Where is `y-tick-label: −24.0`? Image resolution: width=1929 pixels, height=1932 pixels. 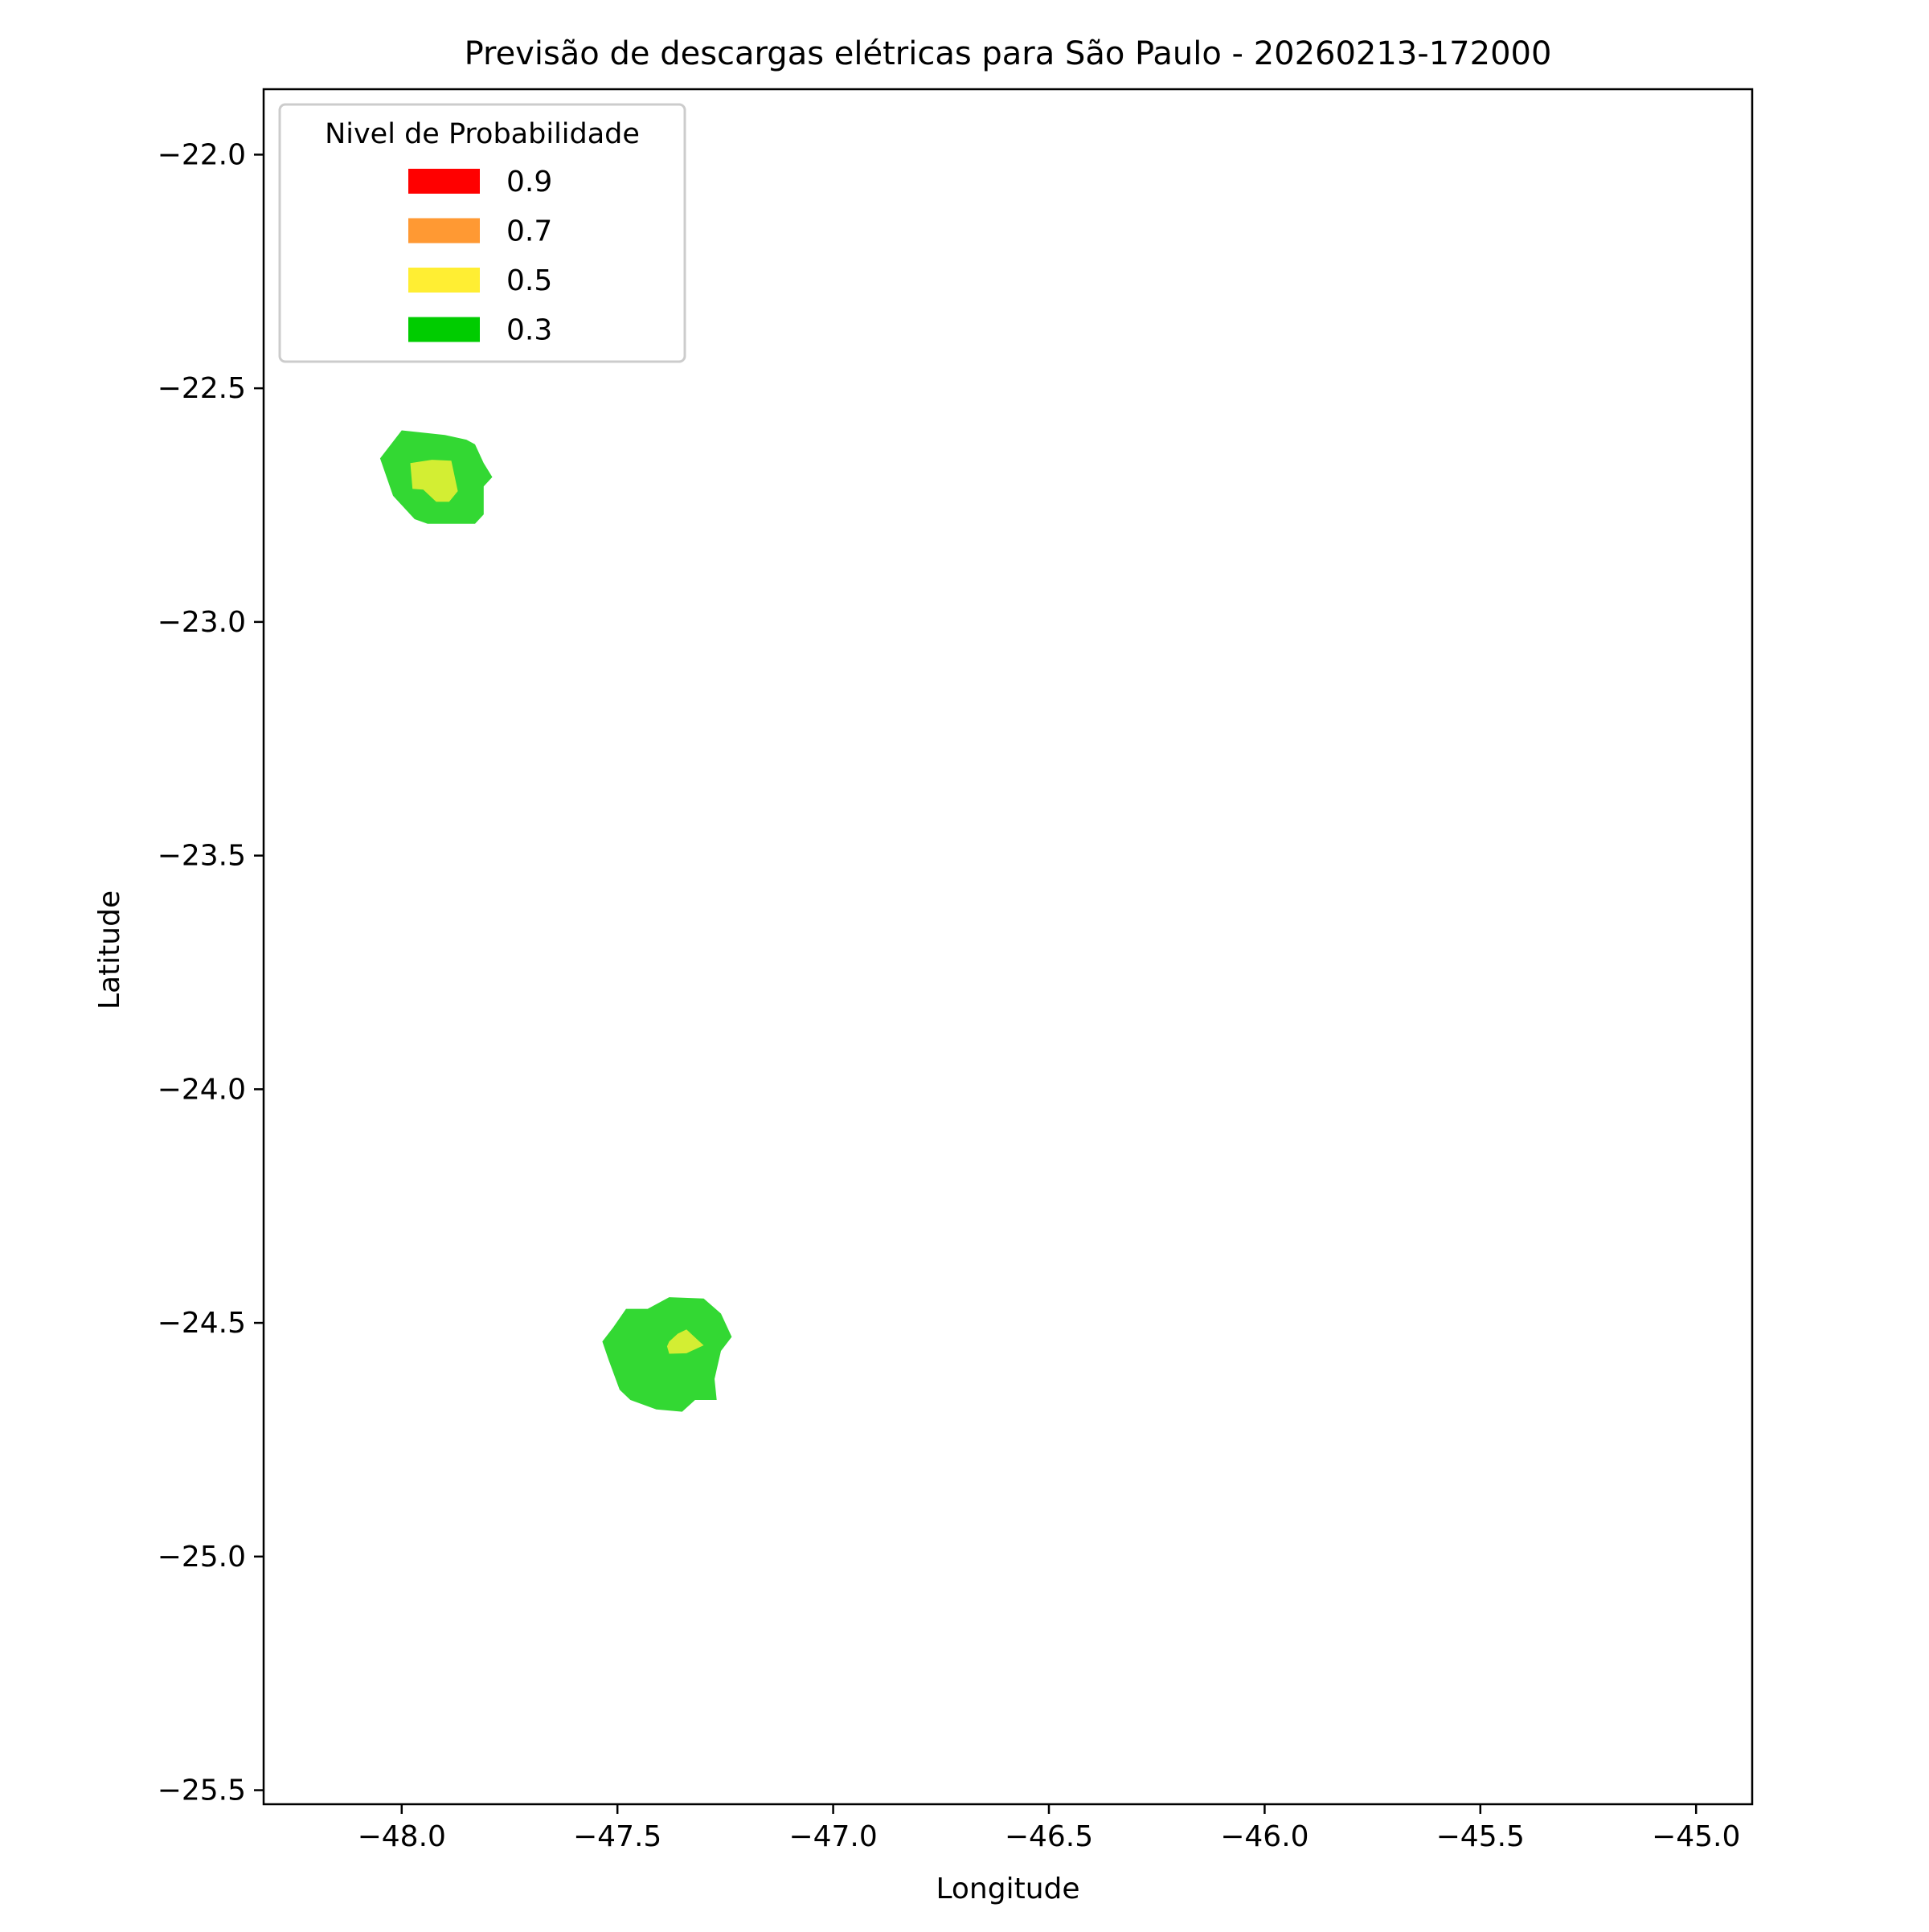
y-tick-label: −24.0 is located at coordinates (202, 1089).